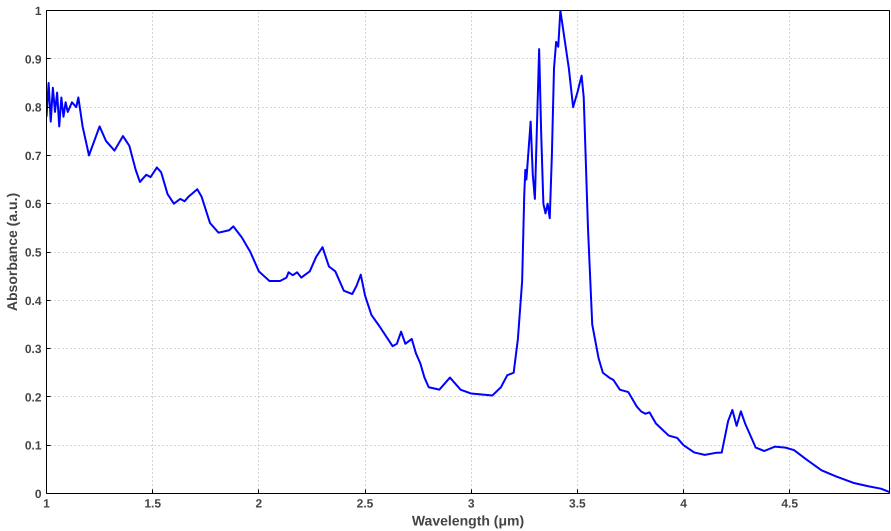 Image resolution: width=891 pixels, height=531 pixels. I want to click on x-tick-label: 3.5, so click(577, 503).